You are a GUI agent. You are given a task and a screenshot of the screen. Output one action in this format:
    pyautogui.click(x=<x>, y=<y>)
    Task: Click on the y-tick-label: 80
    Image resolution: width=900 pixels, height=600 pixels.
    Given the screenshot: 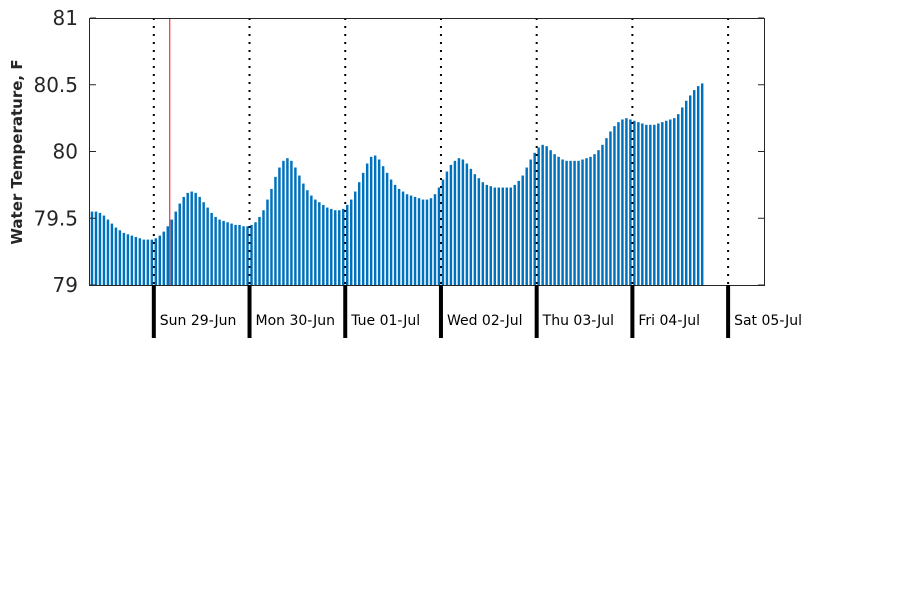 What is the action you would take?
    pyautogui.click(x=65, y=152)
    